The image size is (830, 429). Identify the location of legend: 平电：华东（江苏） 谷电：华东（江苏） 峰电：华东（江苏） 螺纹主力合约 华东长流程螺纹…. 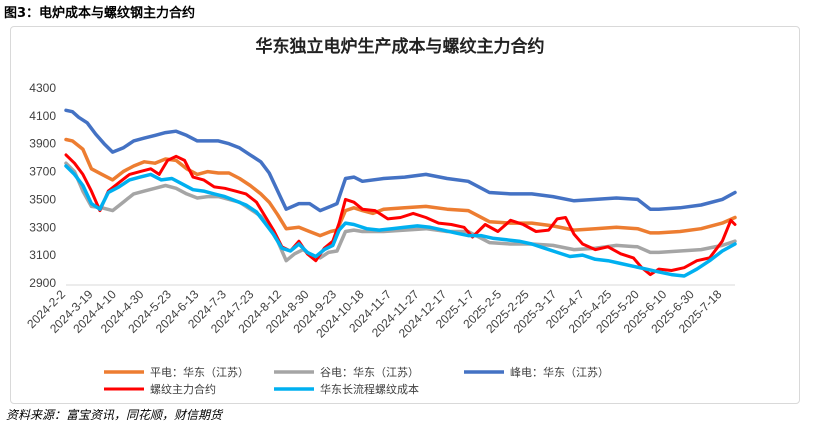
(356, 380).